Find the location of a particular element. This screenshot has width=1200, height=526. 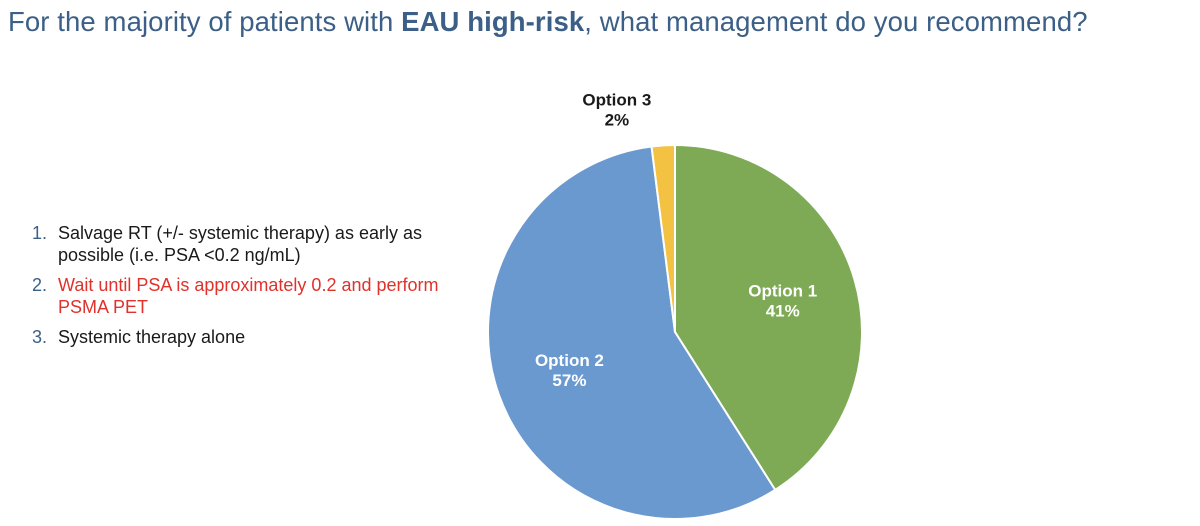

option-number: 1. is located at coordinates (40, 233).